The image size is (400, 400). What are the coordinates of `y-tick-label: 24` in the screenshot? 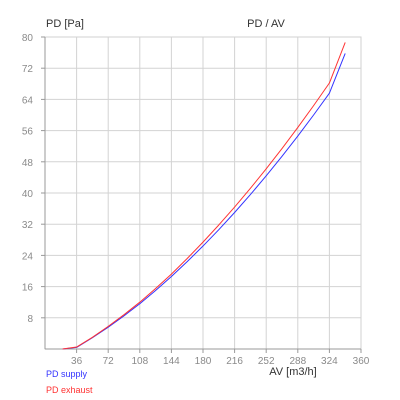 It's located at (28, 256).